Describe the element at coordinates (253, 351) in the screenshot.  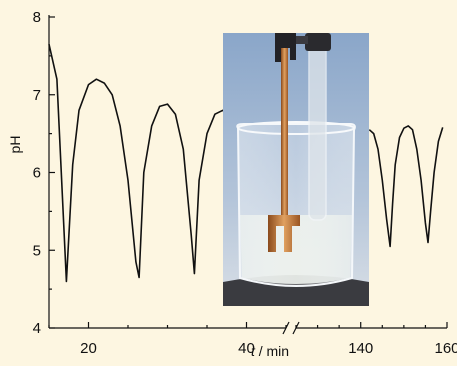
I see `x-axis-label-variable: t` at that location.